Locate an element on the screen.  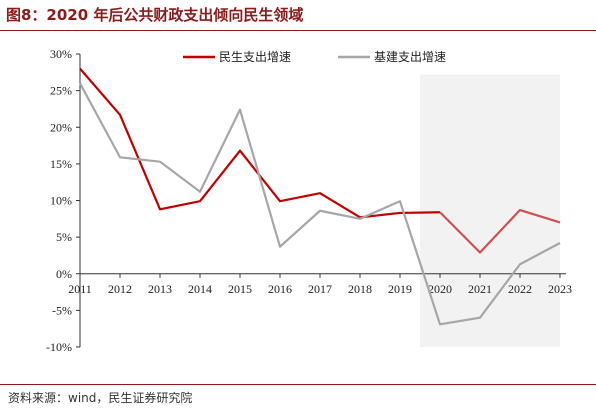
title-divider is located at coordinates (298, 30).